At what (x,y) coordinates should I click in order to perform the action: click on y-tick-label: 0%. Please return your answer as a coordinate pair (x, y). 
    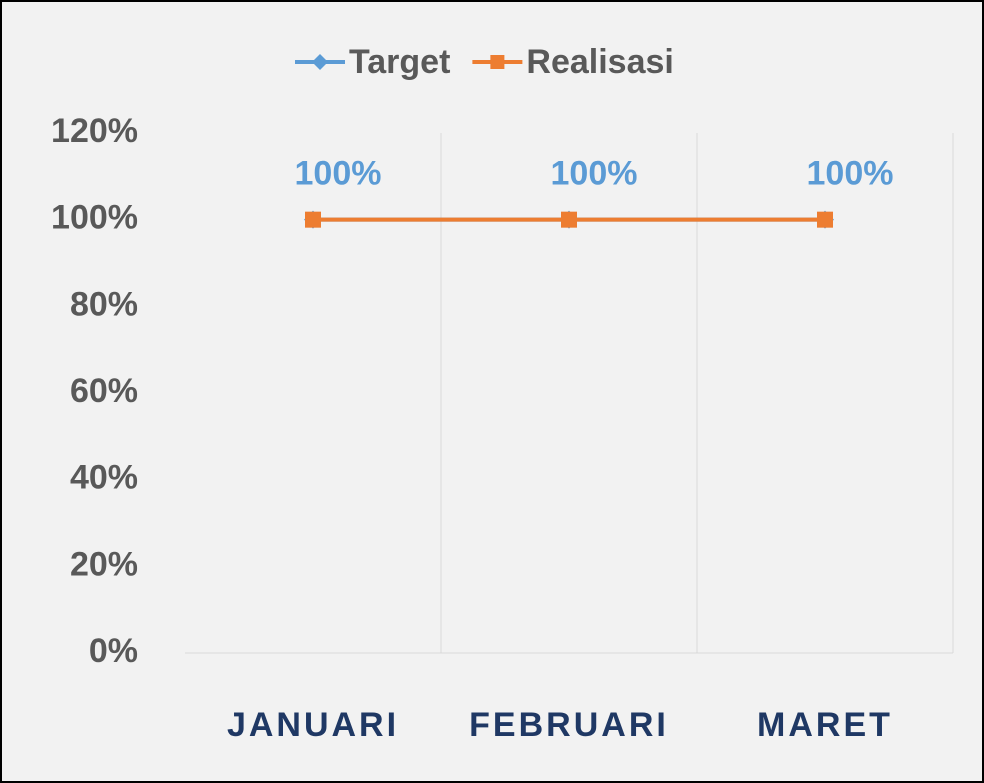
    Looking at the image, I should click on (113, 651).